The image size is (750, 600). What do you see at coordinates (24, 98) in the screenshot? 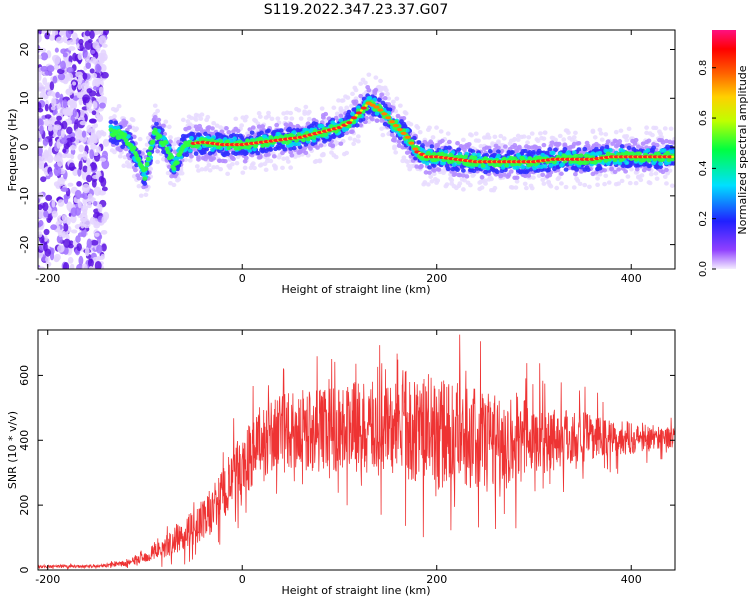
I see `spectrogram-y-tick-label: 10` at bounding box center [24, 98].